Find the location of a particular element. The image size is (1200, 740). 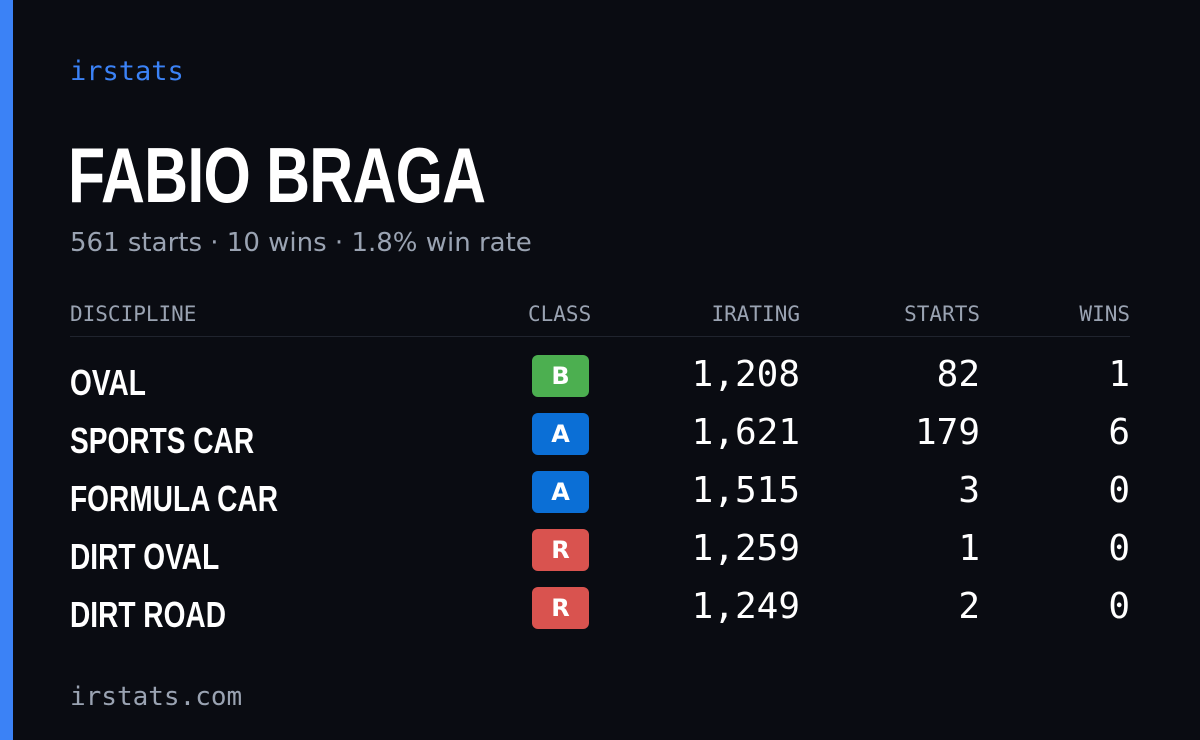

class-badge: B is located at coordinates (560, 376).